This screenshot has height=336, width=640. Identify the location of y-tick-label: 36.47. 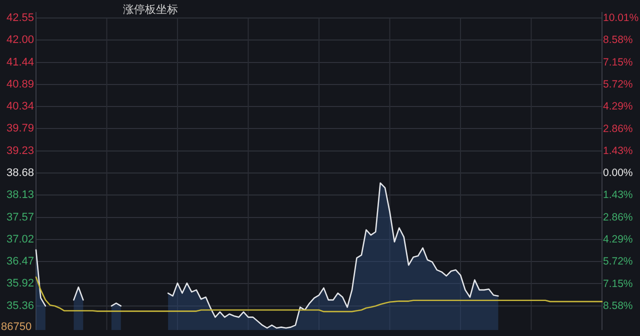
(20, 262).